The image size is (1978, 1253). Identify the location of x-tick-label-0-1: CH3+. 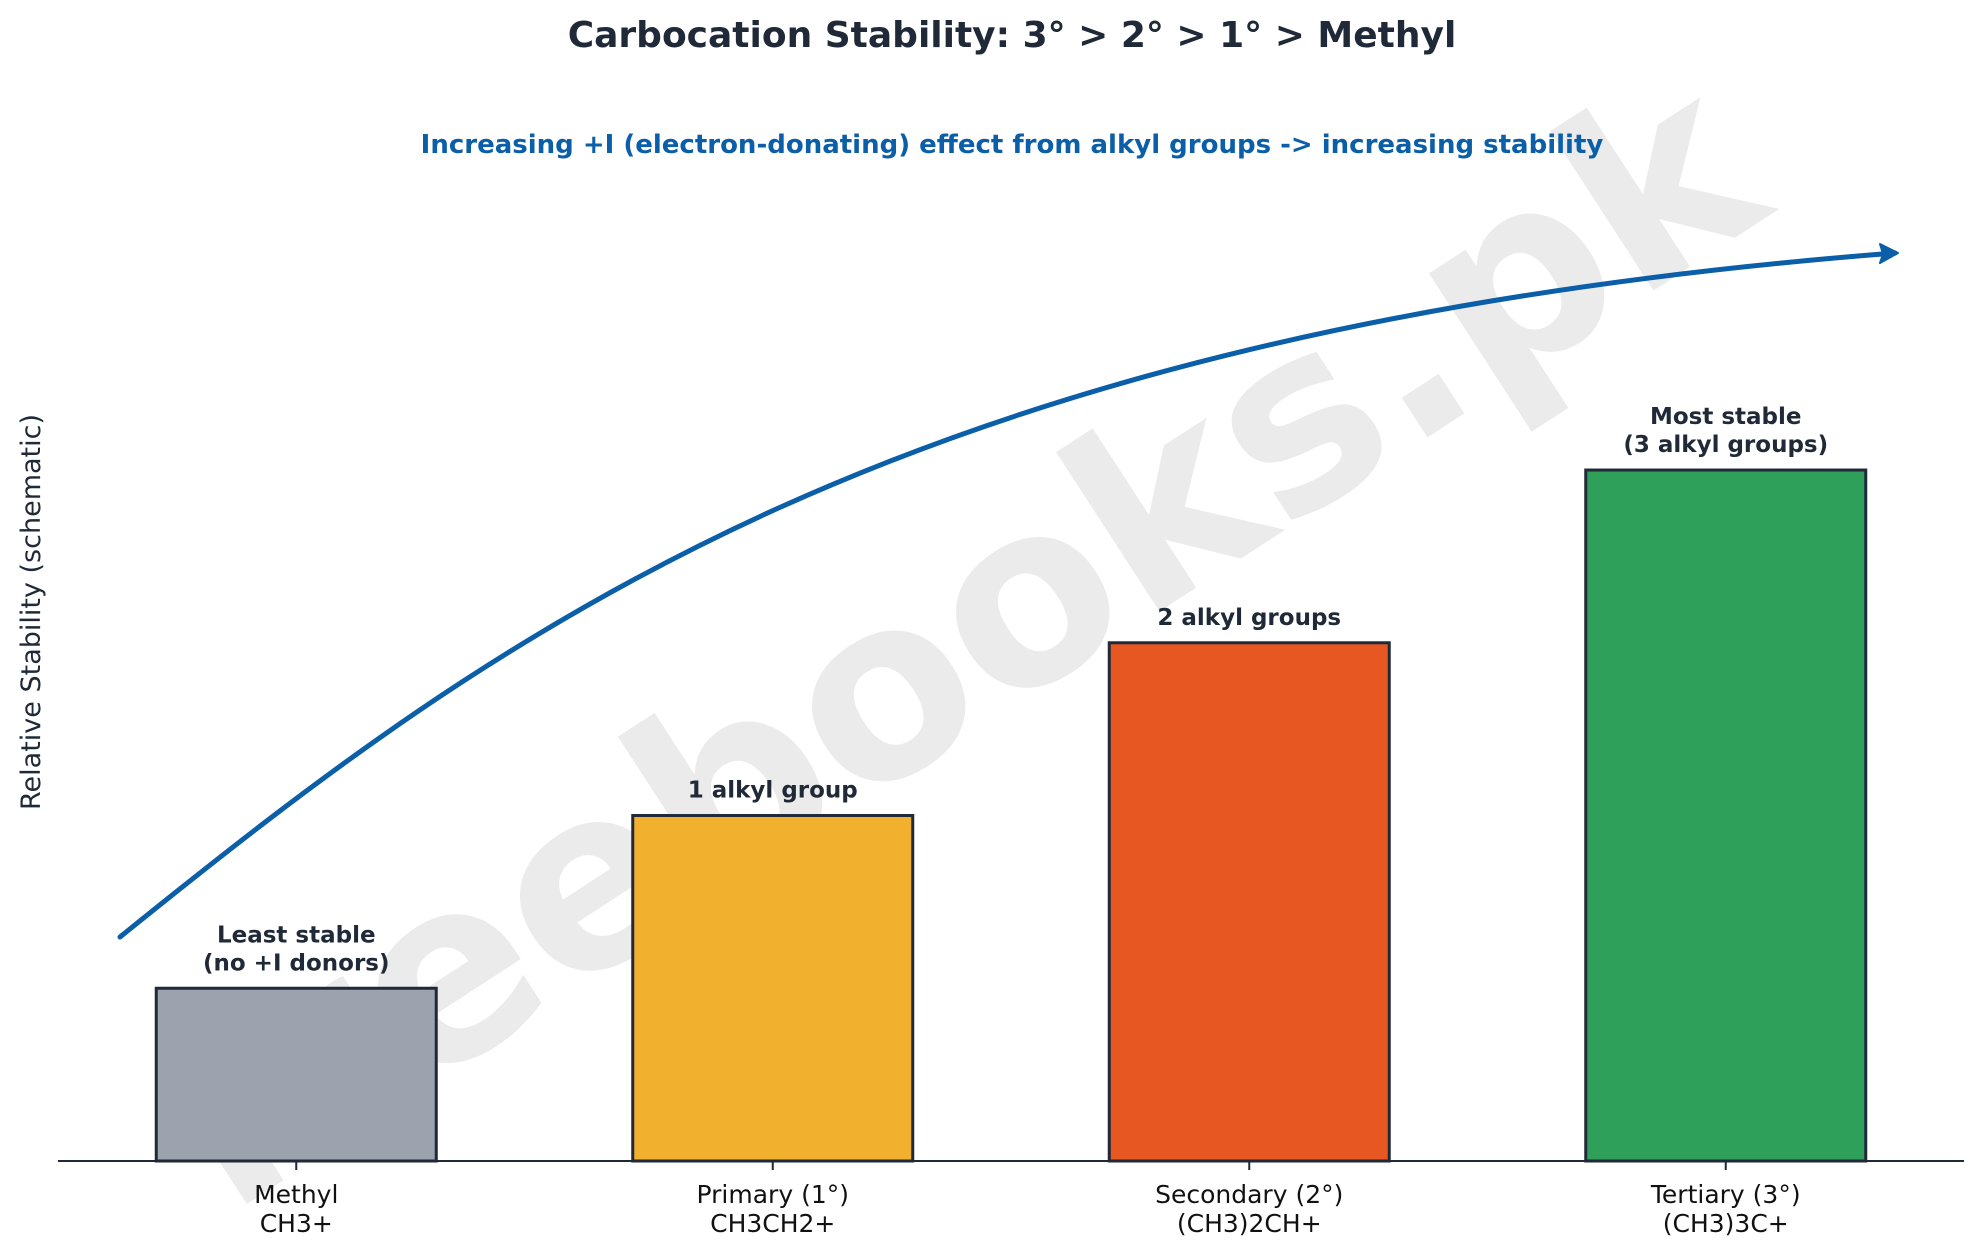
(296, 1223).